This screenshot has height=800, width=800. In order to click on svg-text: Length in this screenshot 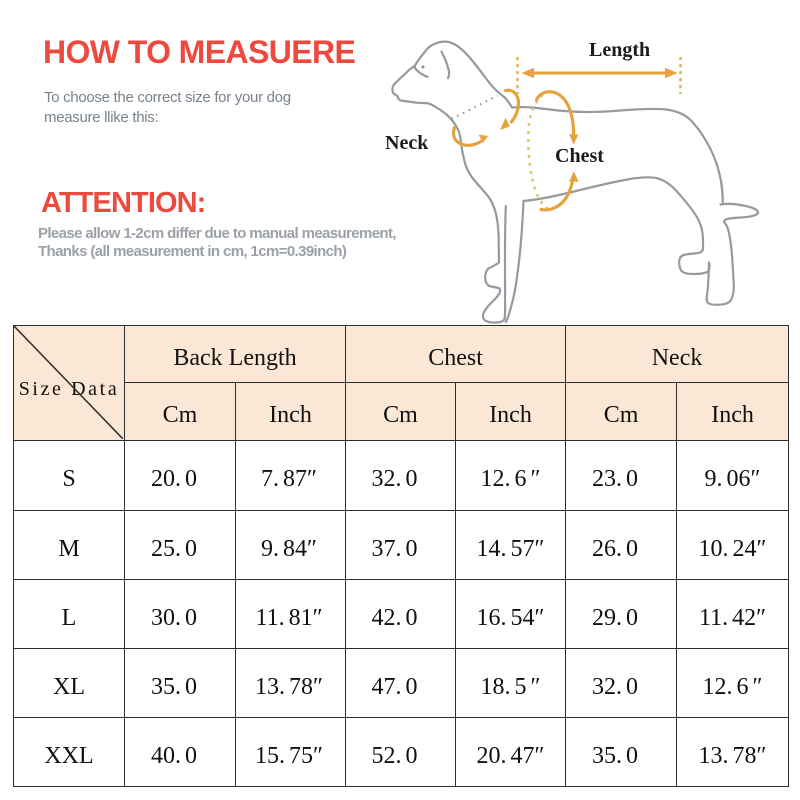, I will do `click(619, 50)`.